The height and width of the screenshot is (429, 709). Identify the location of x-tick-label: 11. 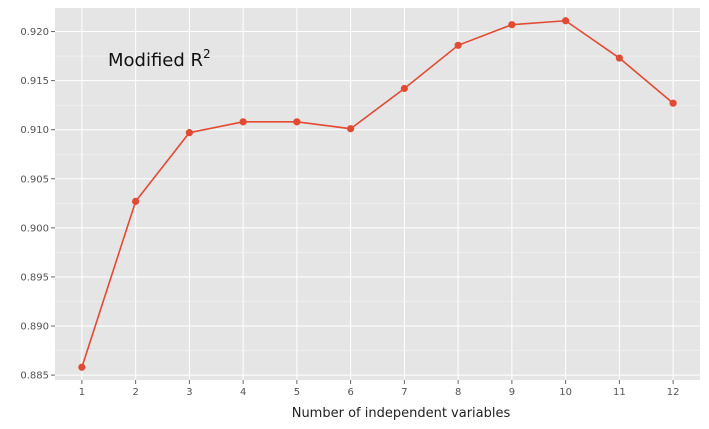
(619, 392).